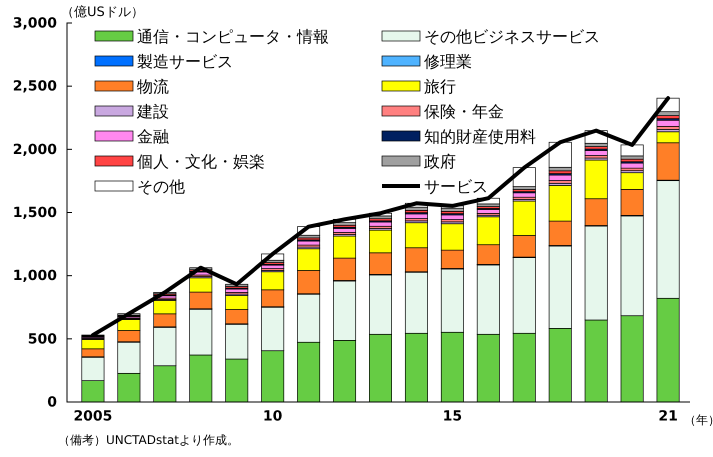 The image size is (713, 457). I want to click on legend-label: 旅行, so click(440, 86).